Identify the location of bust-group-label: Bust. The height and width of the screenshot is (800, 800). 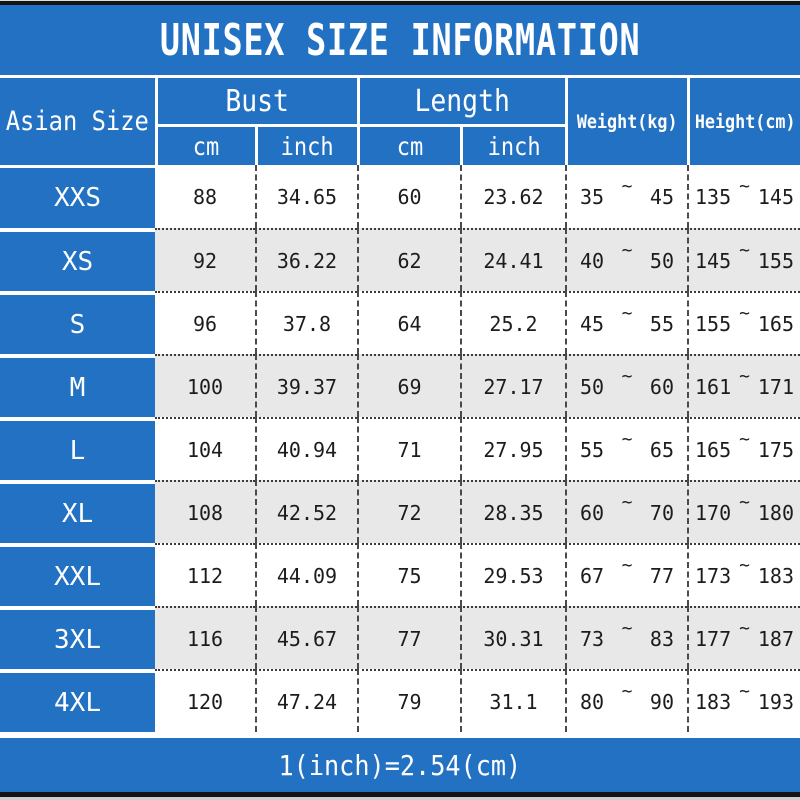
(257, 101).